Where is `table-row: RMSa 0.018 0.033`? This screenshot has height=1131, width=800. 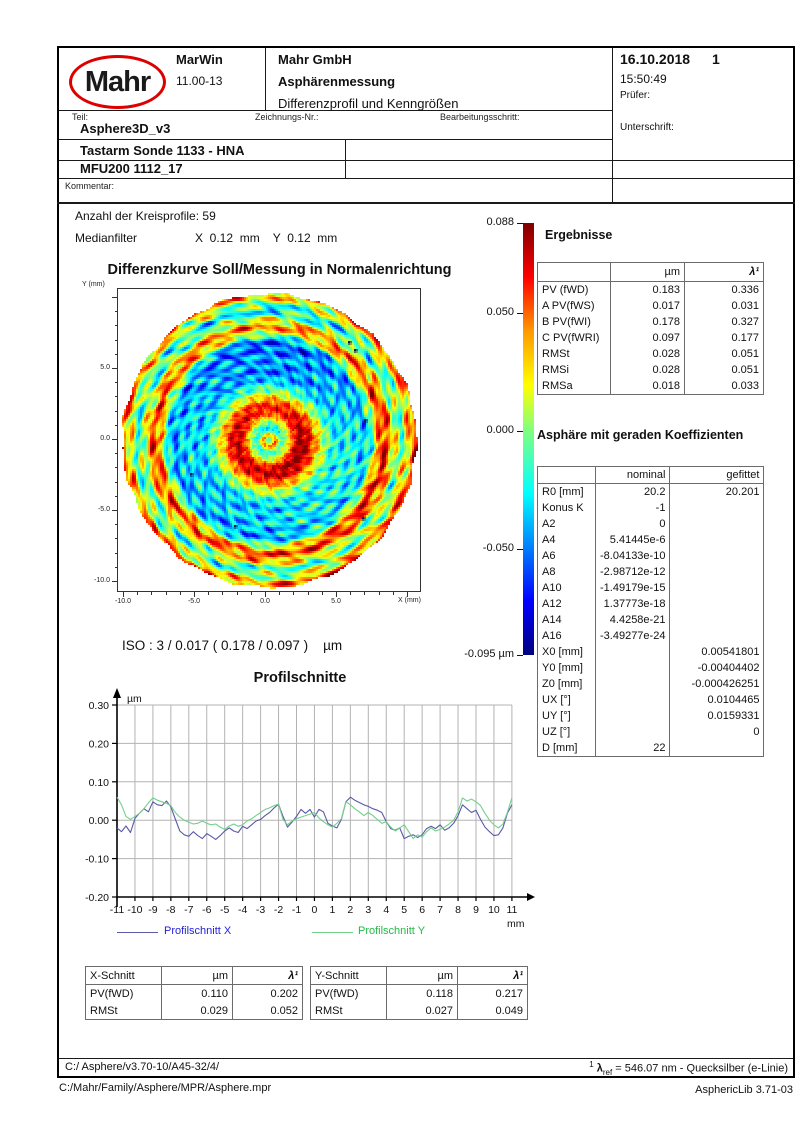 table-row: RMSa 0.018 0.033 is located at coordinates (650, 386).